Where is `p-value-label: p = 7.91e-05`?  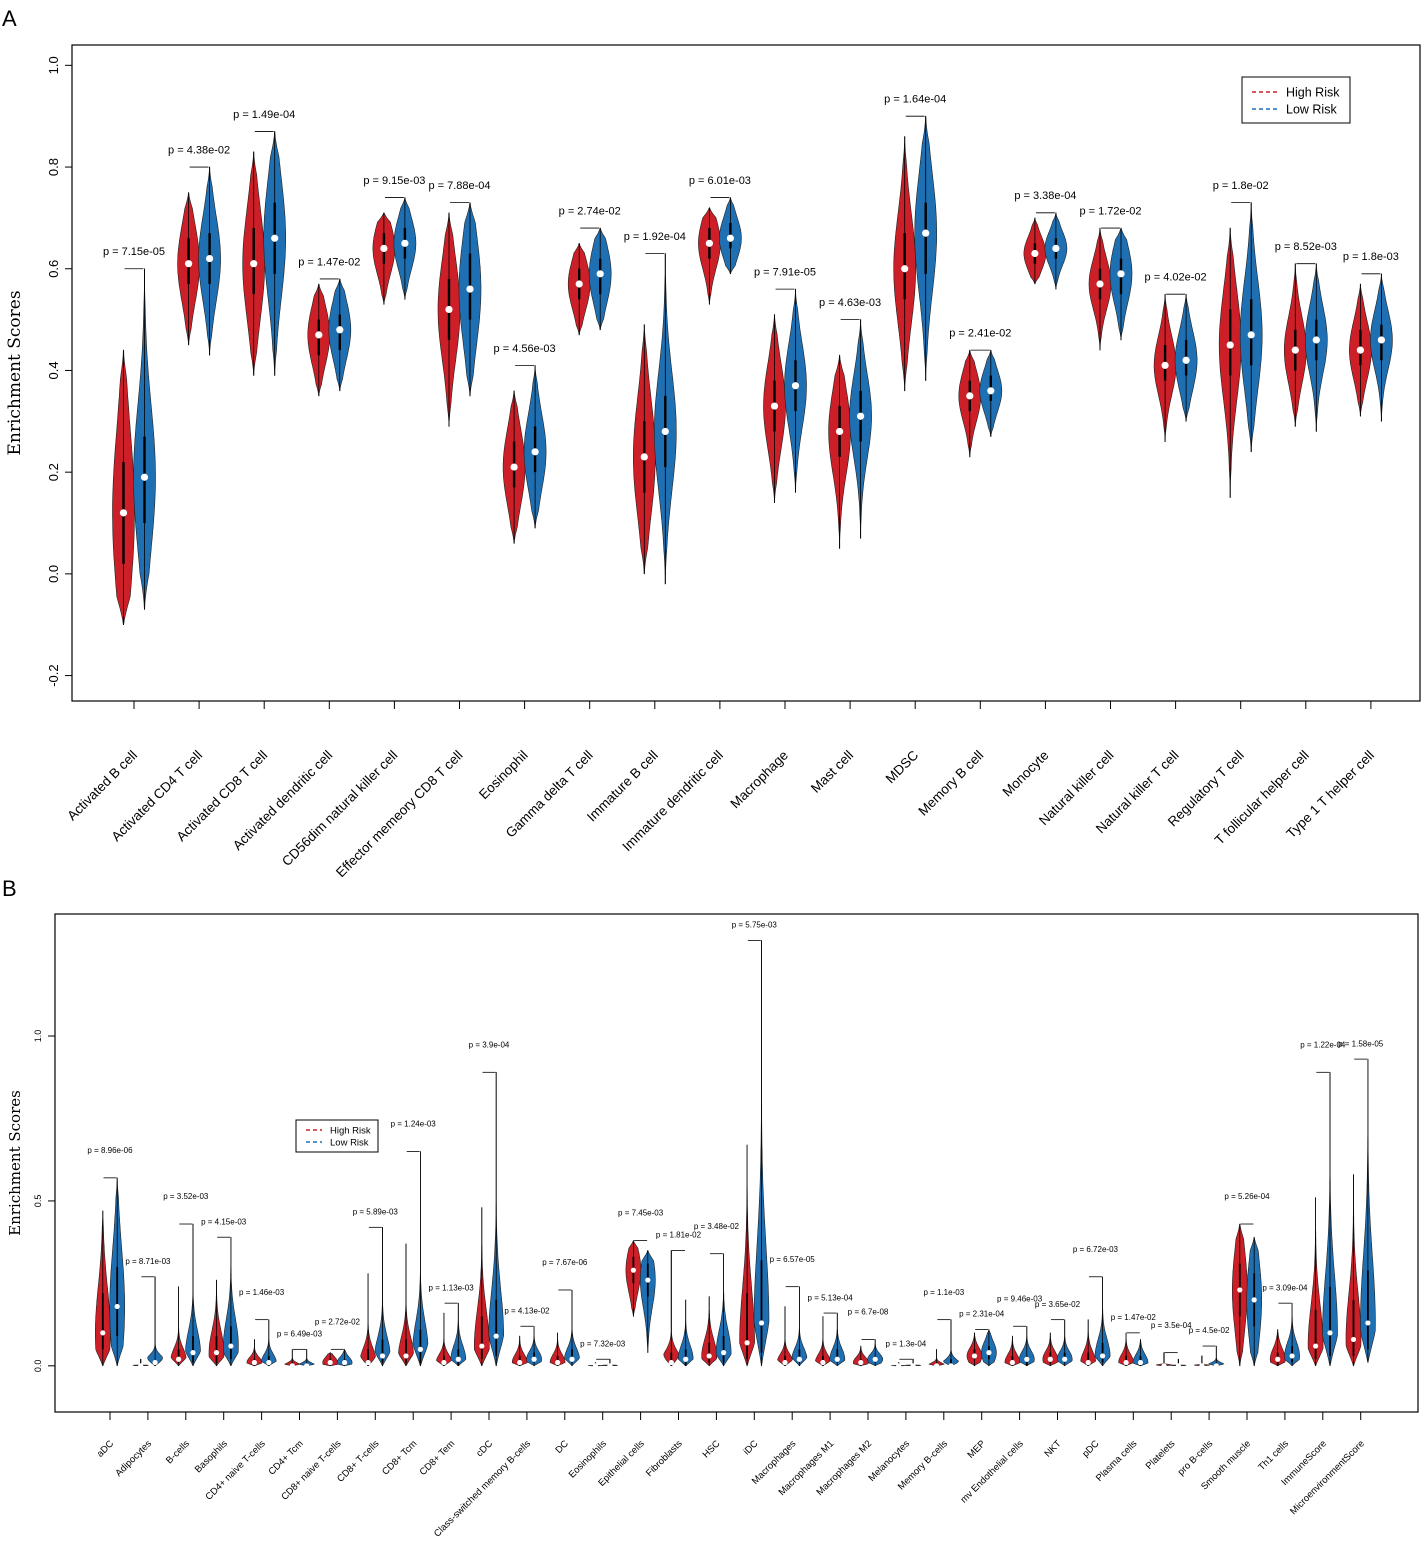
p-value-label: p = 7.91e-05 is located at coordinates (785, 272).